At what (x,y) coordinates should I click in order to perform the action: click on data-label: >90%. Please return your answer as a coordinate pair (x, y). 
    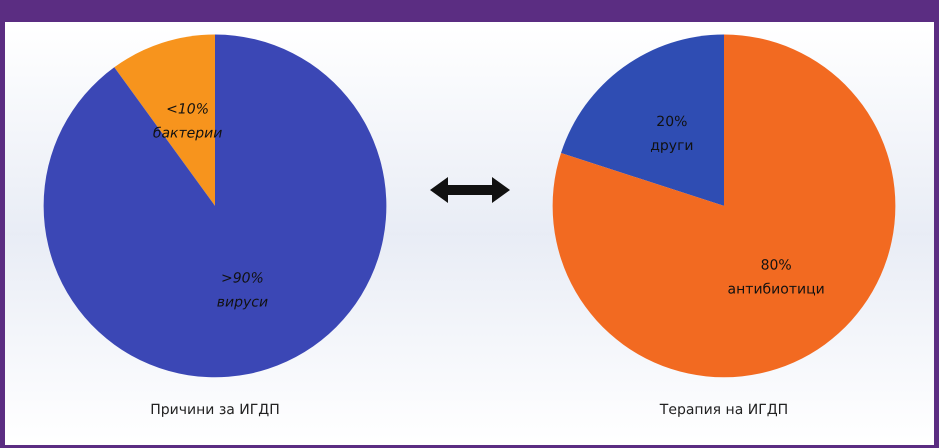
    Looking at the image, I should click on (242, 278).